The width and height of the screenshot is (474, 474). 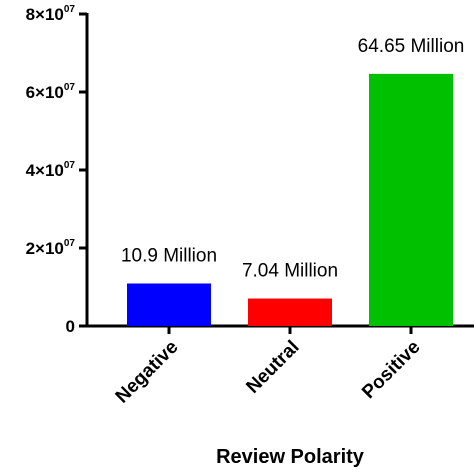 I want to click on y-tick-label: 6×1007, so click(x=51, y=92).